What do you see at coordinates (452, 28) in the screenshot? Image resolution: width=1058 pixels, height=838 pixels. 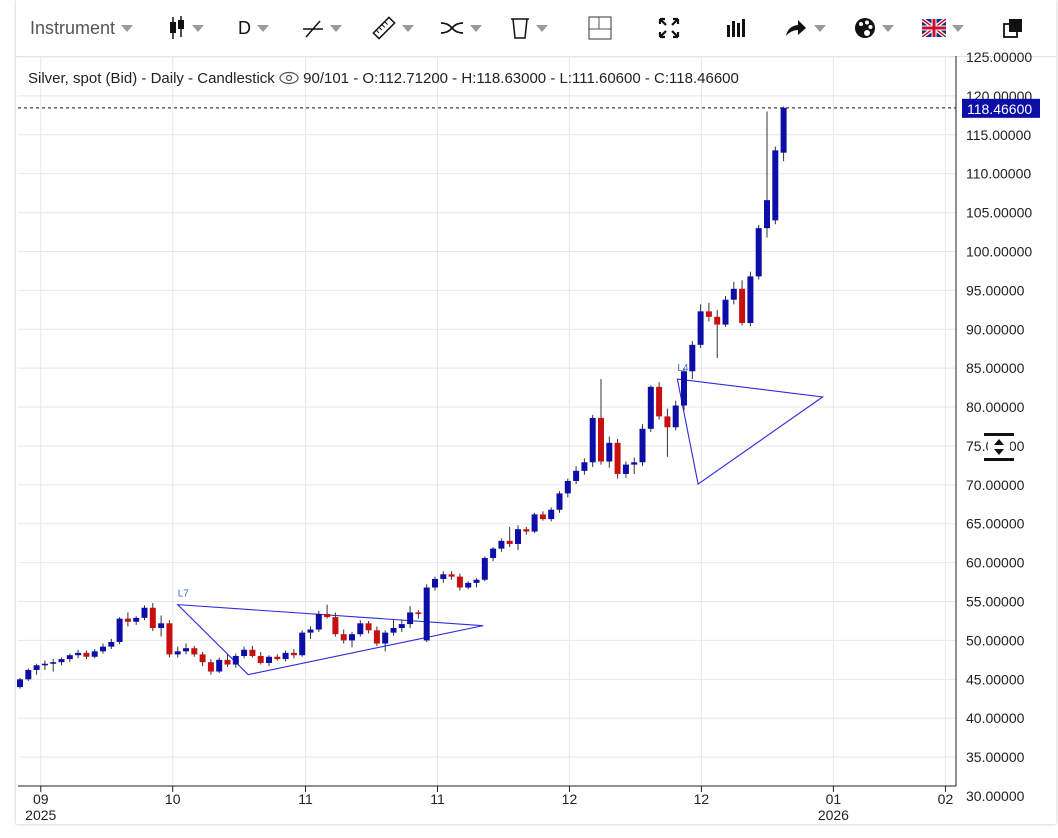 I see `indicator-icon` at bounding box center [452, 28].